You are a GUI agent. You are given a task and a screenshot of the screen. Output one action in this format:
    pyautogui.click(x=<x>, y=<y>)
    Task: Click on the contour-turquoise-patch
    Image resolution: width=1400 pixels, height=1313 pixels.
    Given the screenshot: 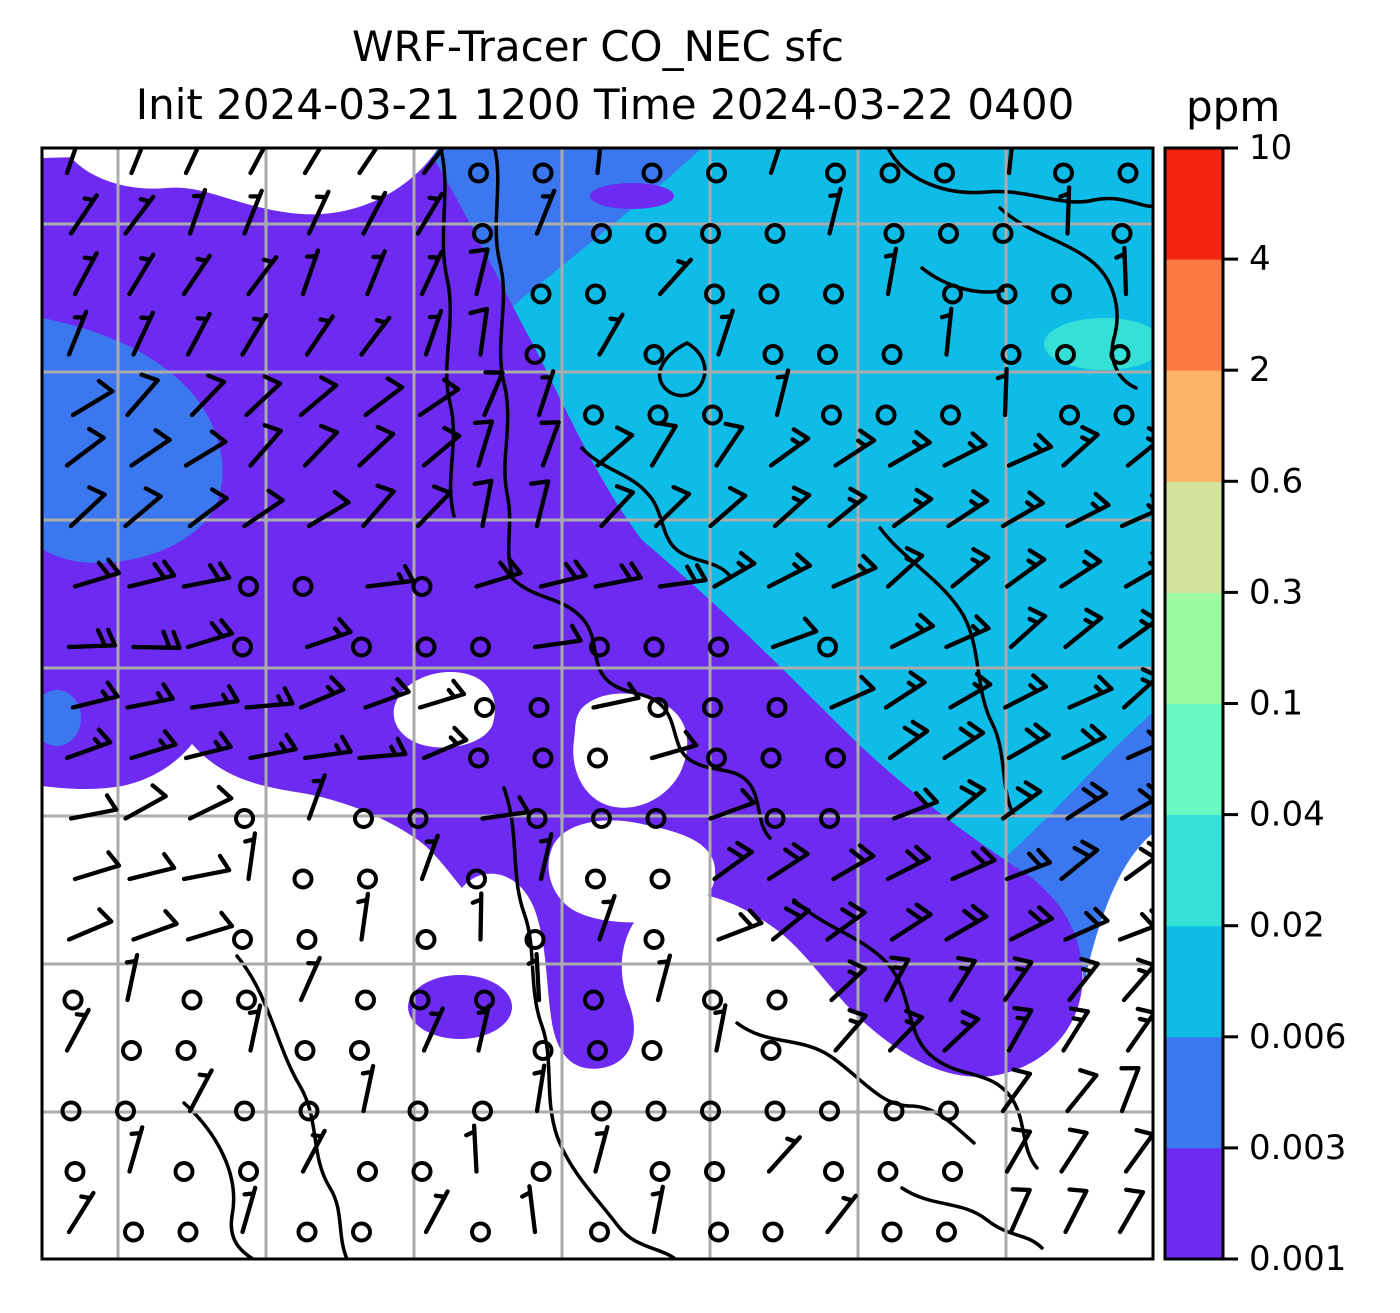 What is the action you would take?
    pyautogui.click(x=1098, y=344)
    